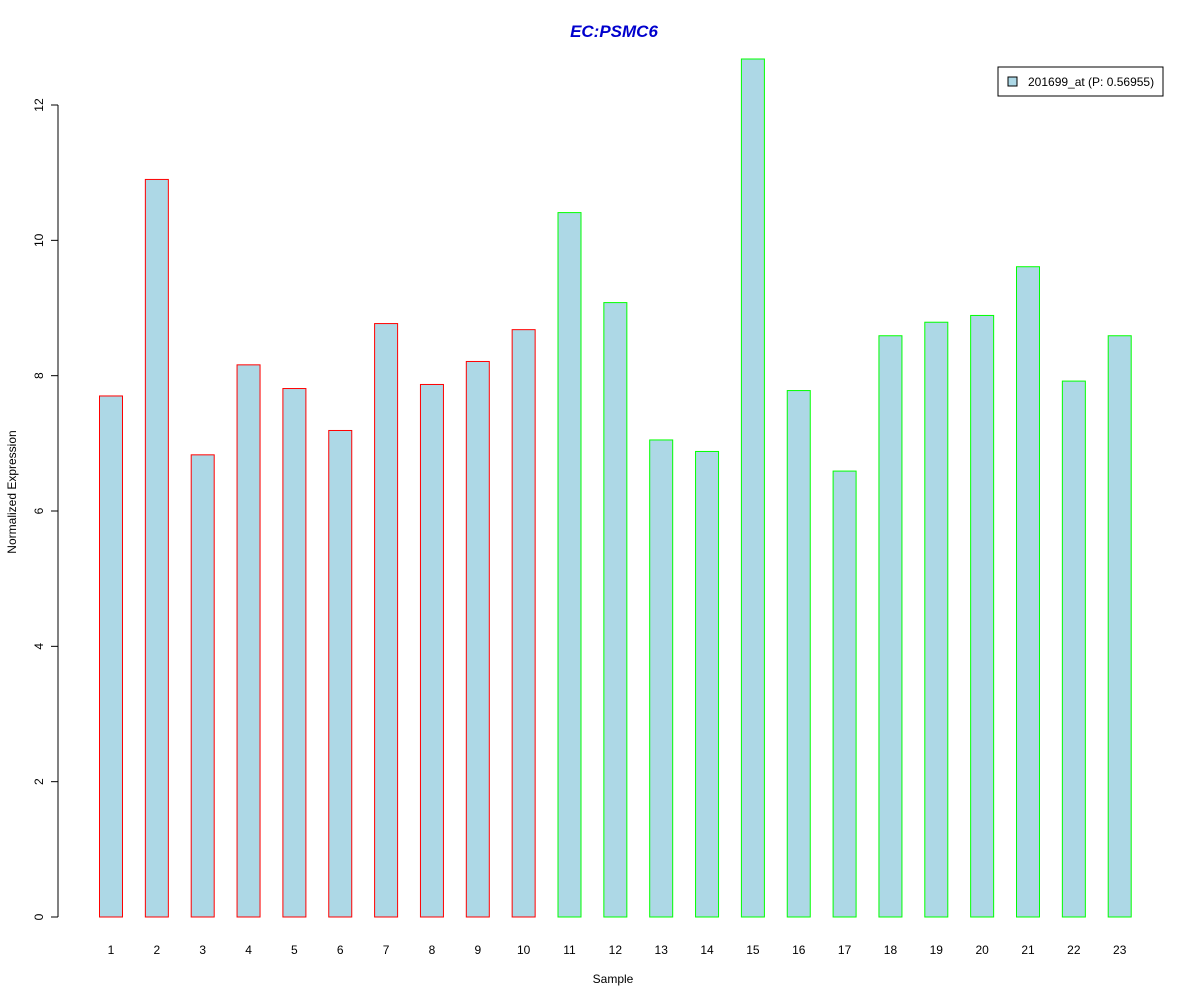  I want to click on y-tick-label: 8, so click(39, 375).